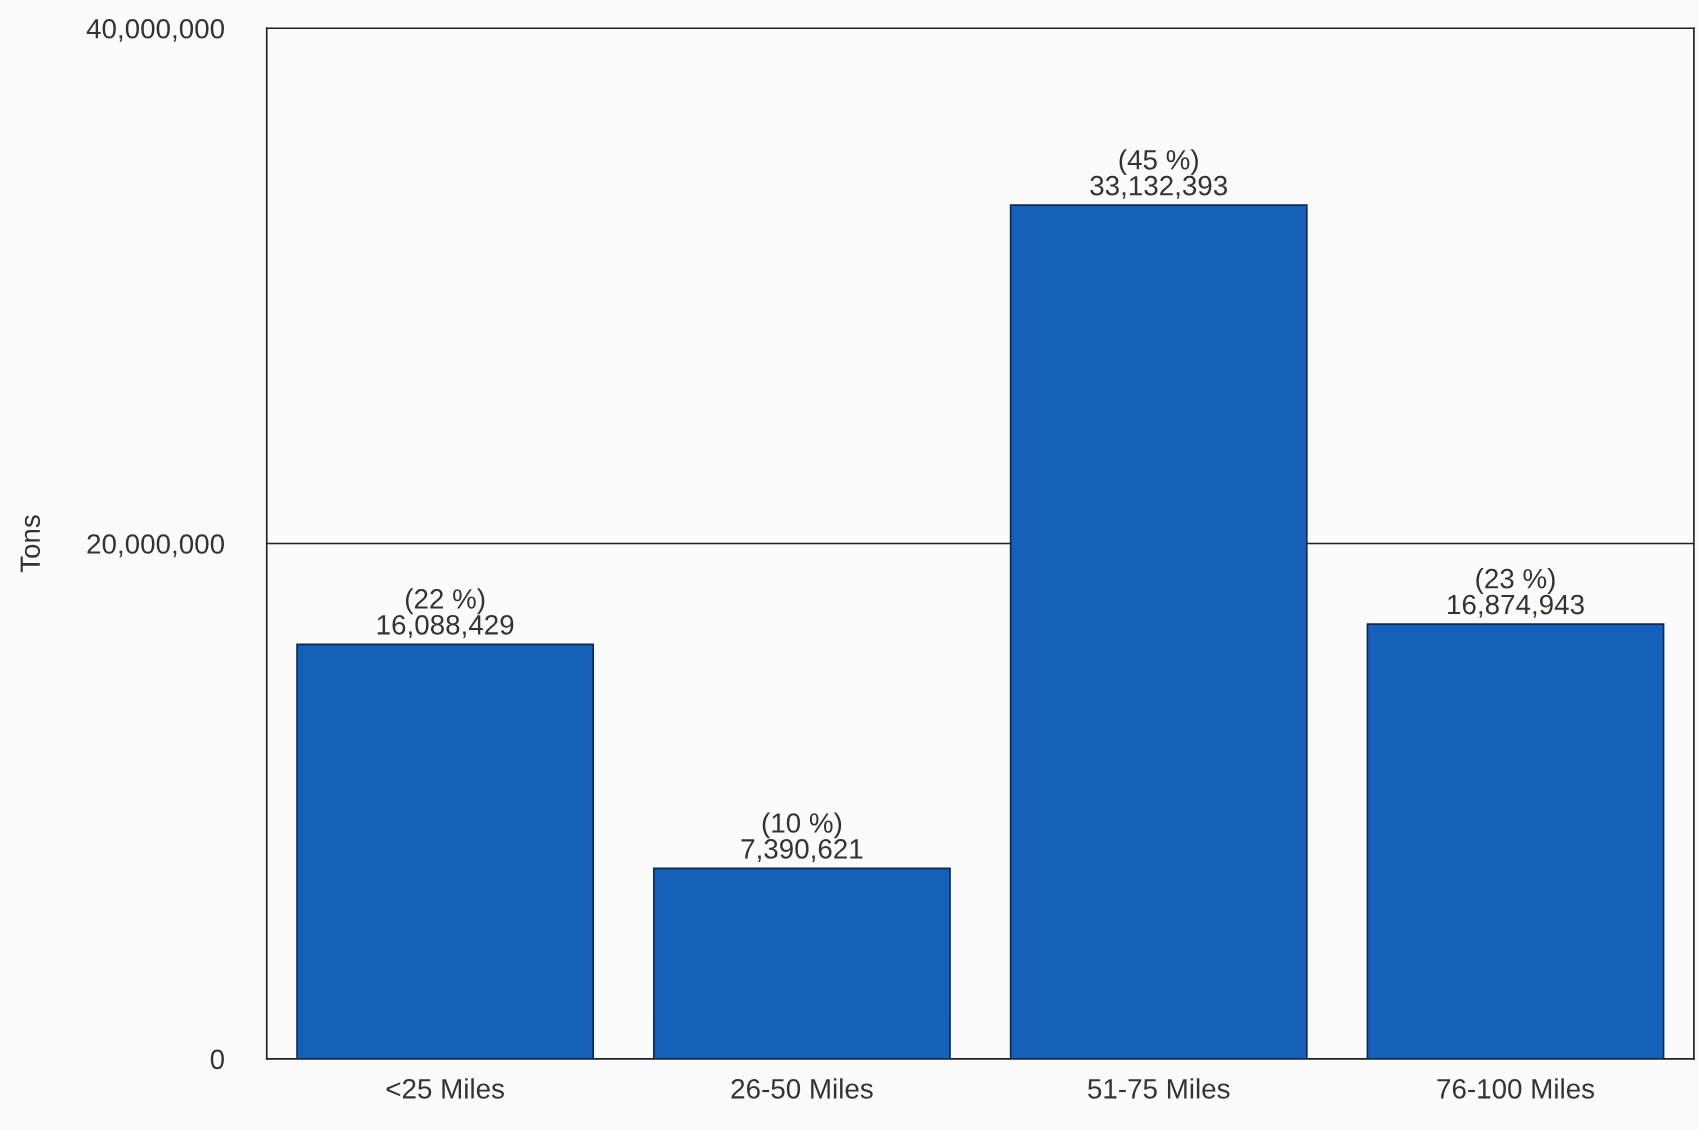 The height and width of the screenshot is (1130, 1699). What do you see at coordinates (155, 30) in the screenshot?
I see `y-tick-label: 40,000,000` at bounding box center [155, 30].